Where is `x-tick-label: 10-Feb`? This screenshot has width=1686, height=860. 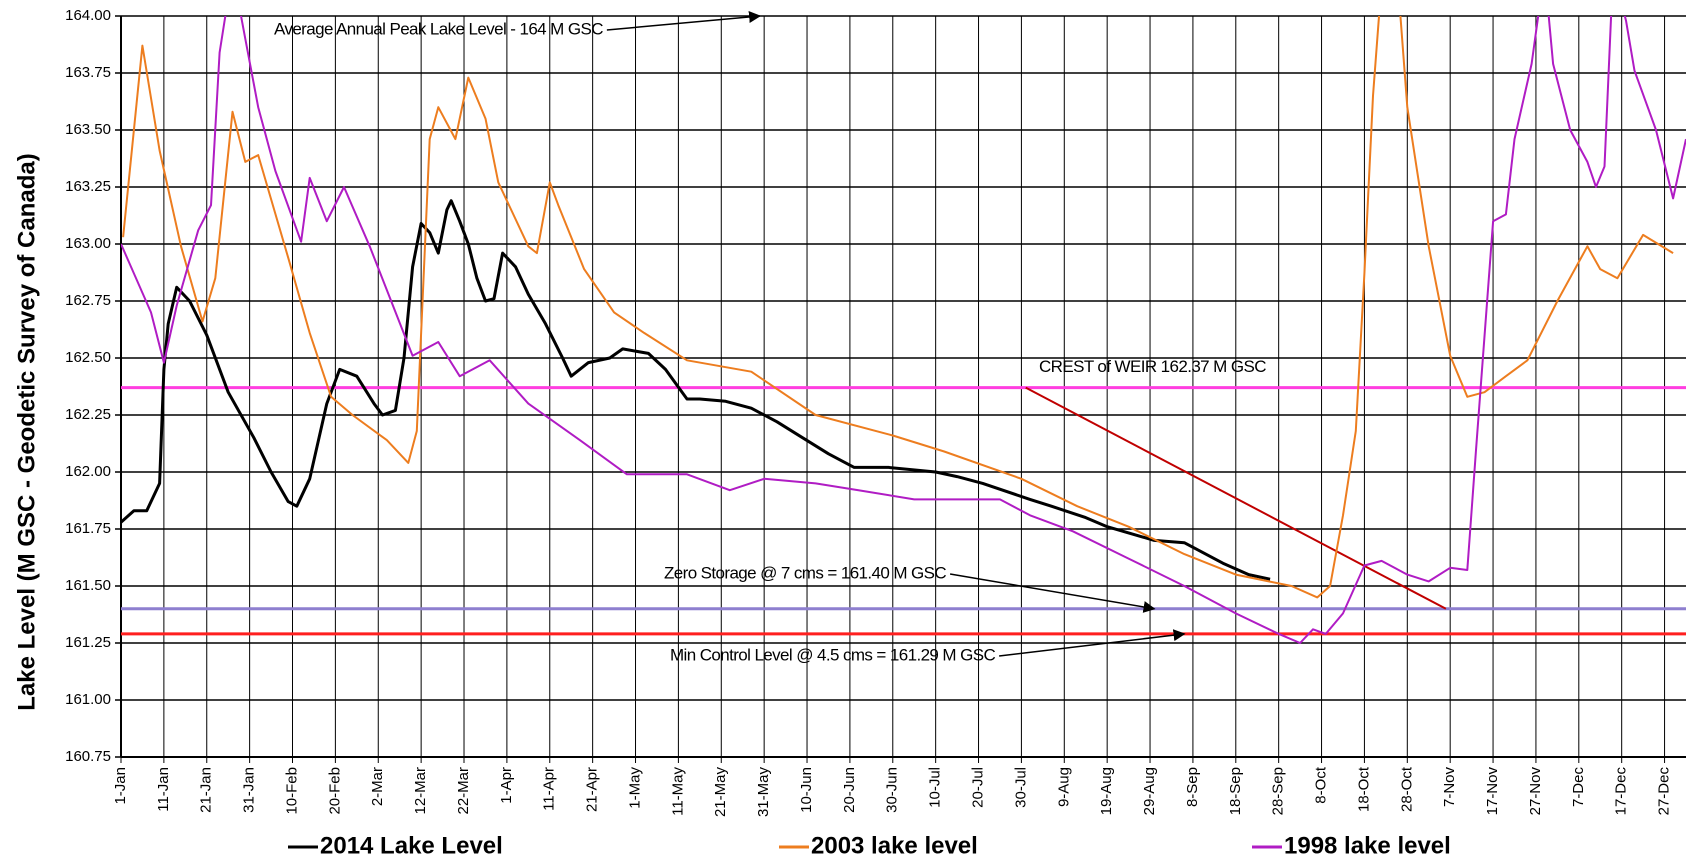 x-tick-label: 10-Feb is located at coordinates (291, 791).